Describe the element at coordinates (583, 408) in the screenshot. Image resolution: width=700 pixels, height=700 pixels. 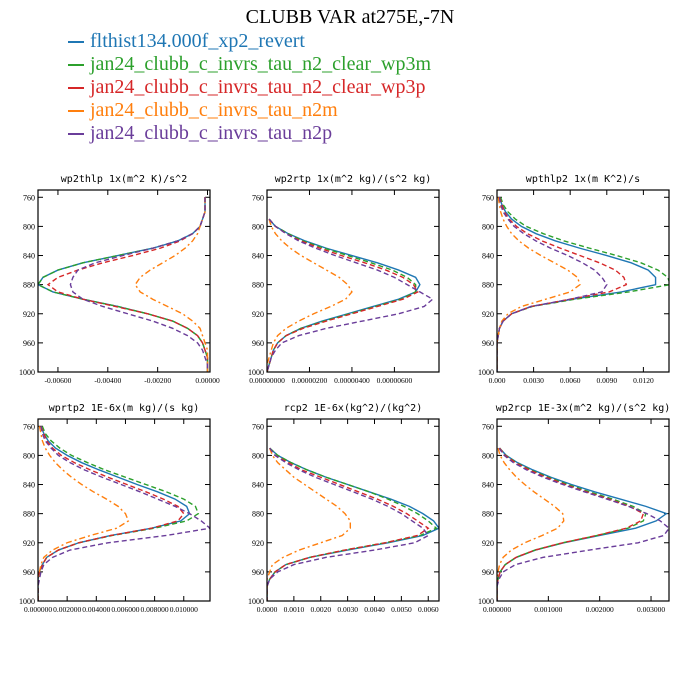
I see `panel-title: wp2rcp 1E-3x(m^2 kg)/(s^2 kg)` at that location.